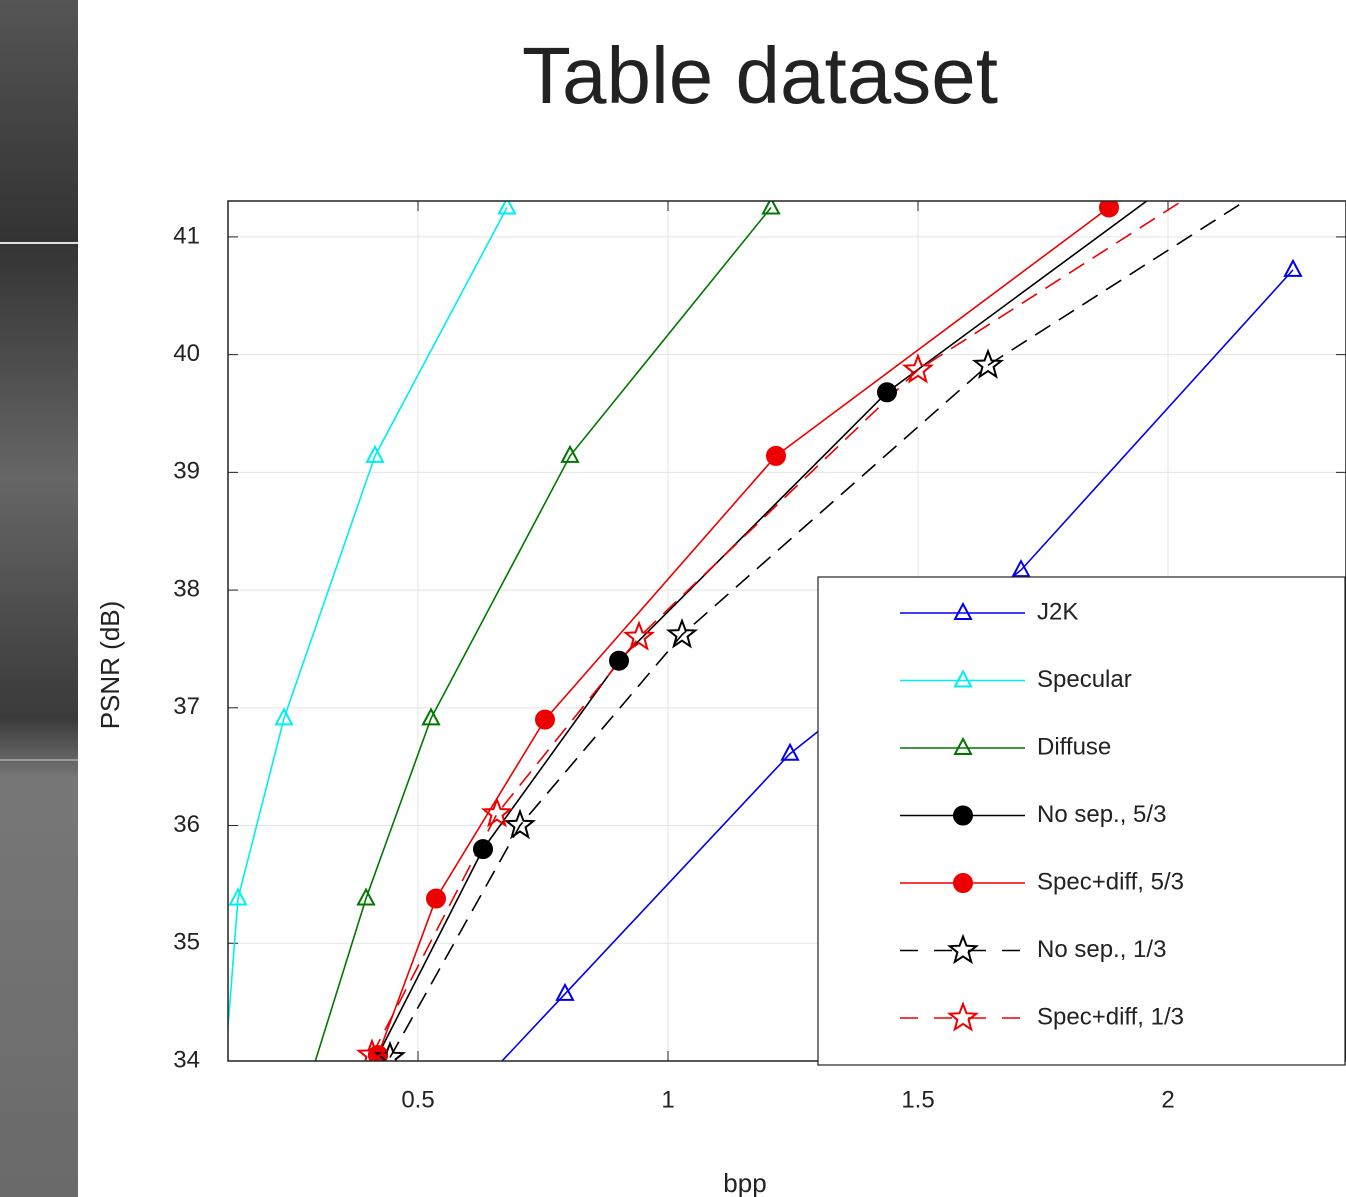  What do you see at coordinates (1074, 746) in the screenshot?
I see `legend-label: Diffuse` at bounding box center [1074, 746].